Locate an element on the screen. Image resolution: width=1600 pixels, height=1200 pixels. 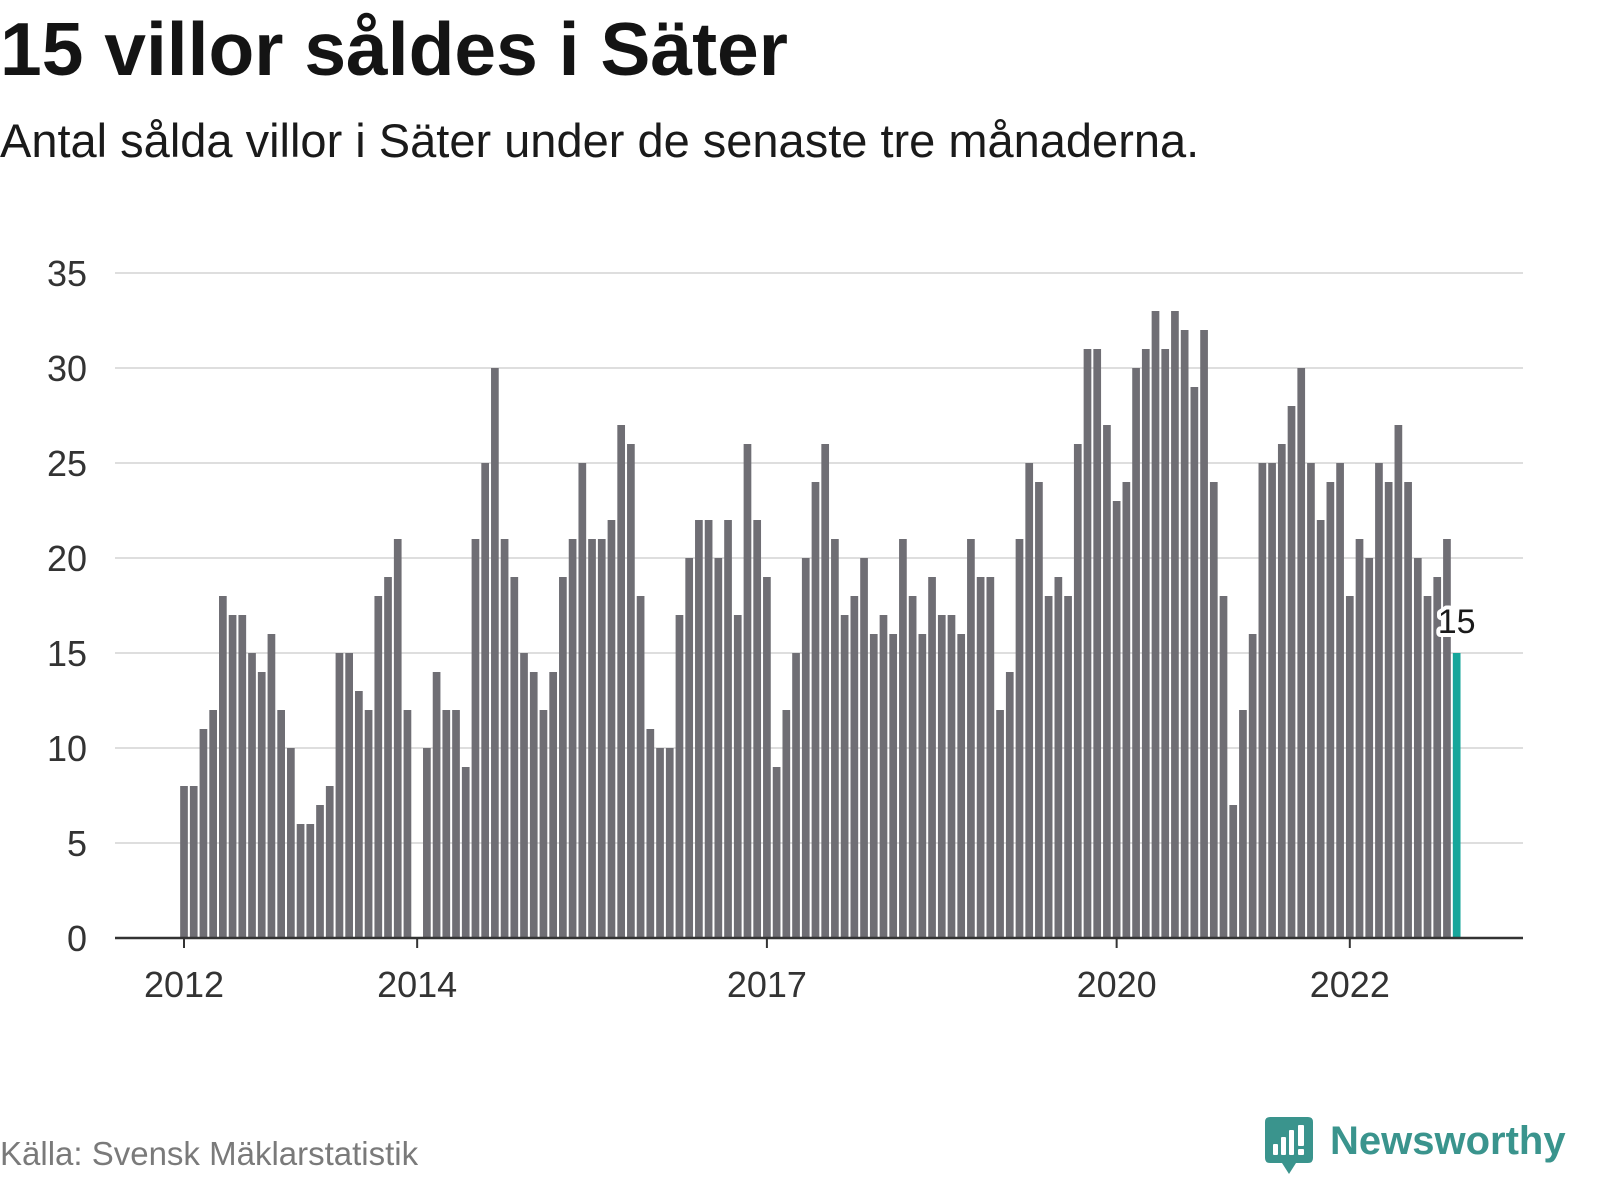
x-tick-label: 2017 is located at coordinates (767, 984).